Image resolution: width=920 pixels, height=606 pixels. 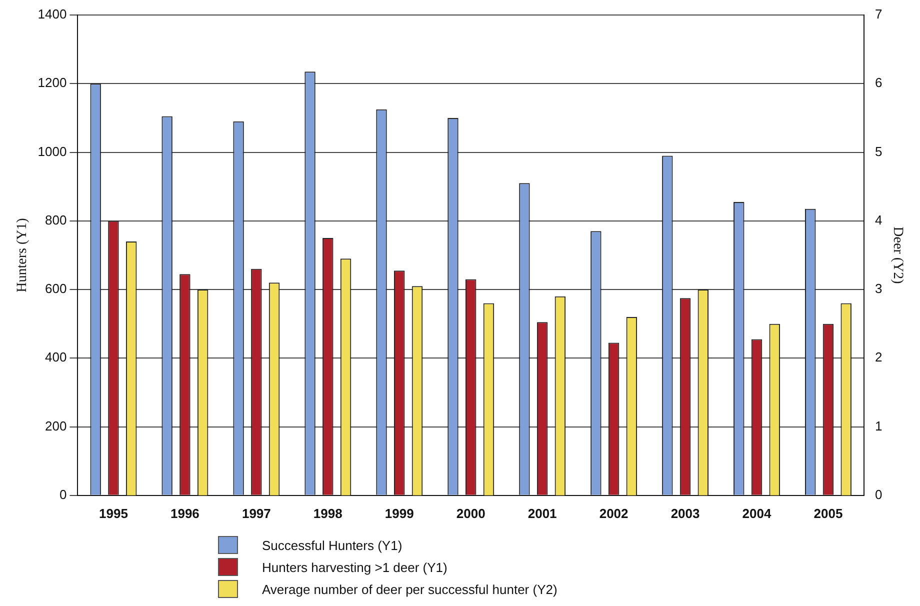 What do you see at coordinates (828, 513) in the screenshot?
I see `x-tick-label: 2005` at bounding box center [828, 513].